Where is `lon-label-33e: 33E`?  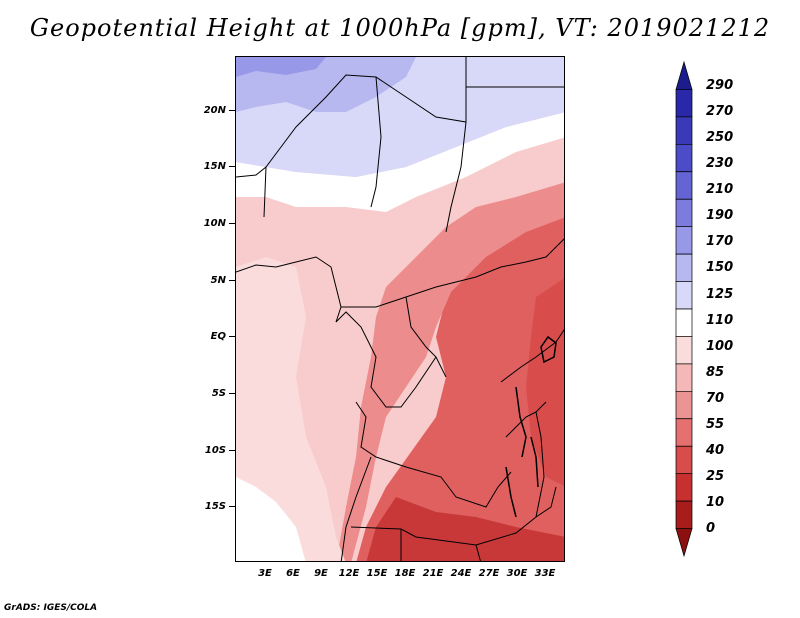
lon-label-33e: 33E is located at coordinates (545, 573).